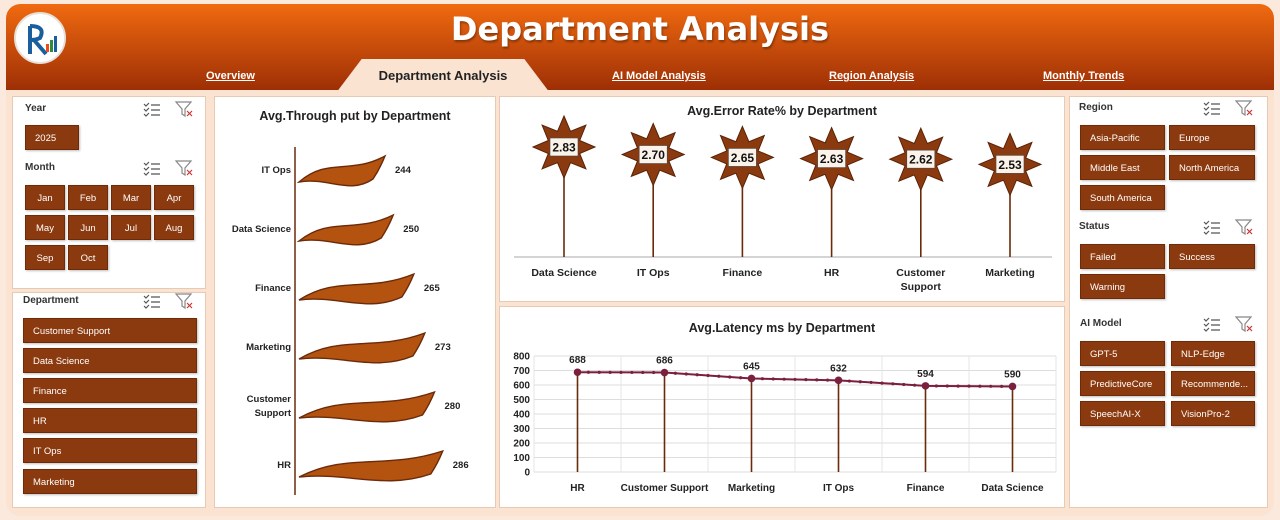 This screenshot has width=1280, height=520. I want to click on department-item-data-science: Data Science, so click(110, 360).